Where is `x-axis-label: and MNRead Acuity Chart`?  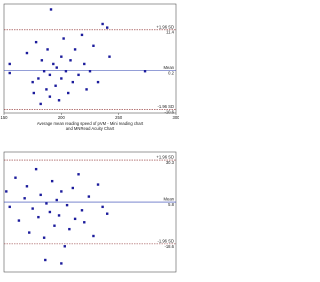
x-axis-label: and MNRead Acuity Chart is located at coordinates (90, 128).